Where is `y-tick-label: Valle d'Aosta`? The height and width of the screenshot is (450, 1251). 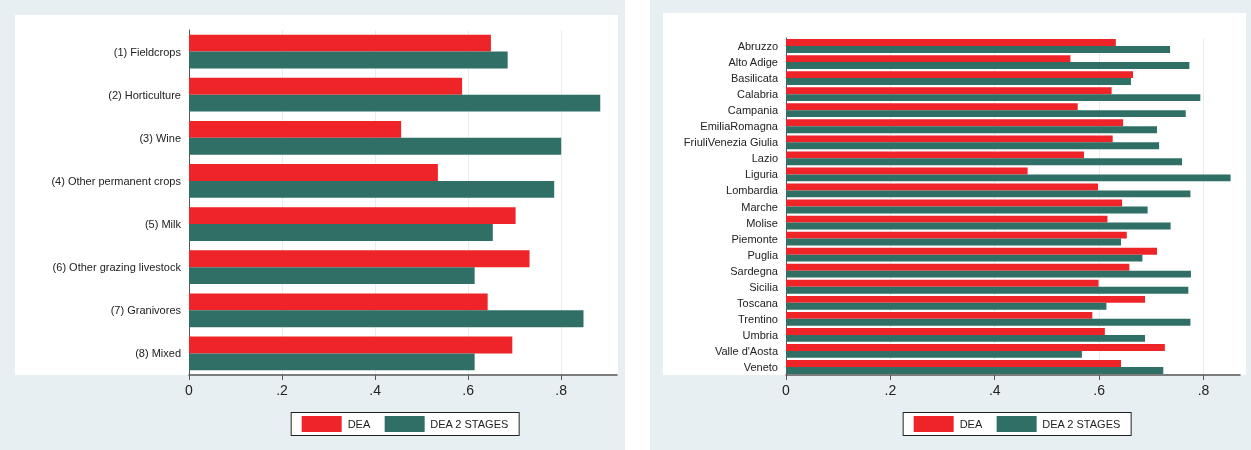 y-tick-label: Valle d'Aosta is located at coordinates (746, 350).